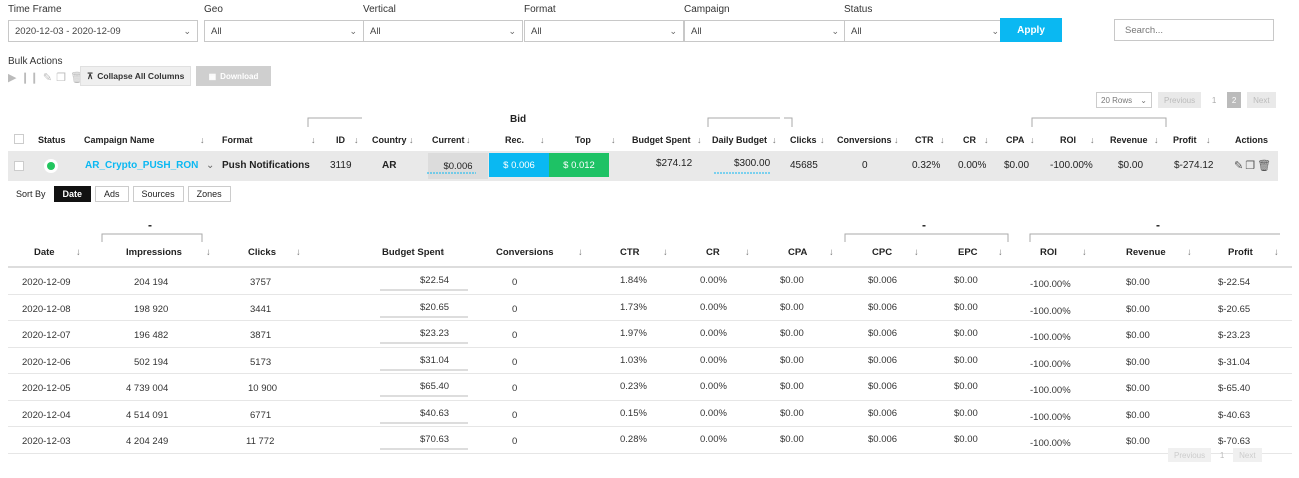  Describe the element at coordinates (765, 31) in the screenshot. I see `campaign-select: All ⌄` at that location.